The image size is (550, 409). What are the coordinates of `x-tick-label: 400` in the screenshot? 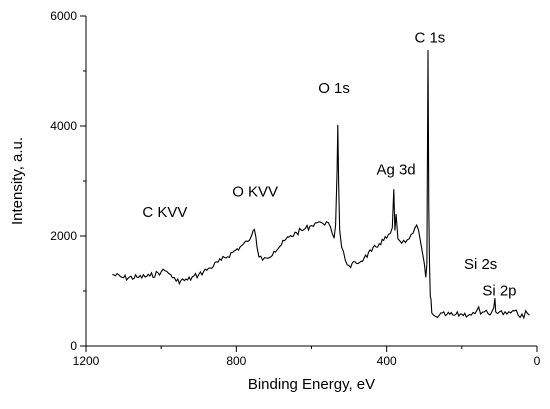 It's located at (387, 361).